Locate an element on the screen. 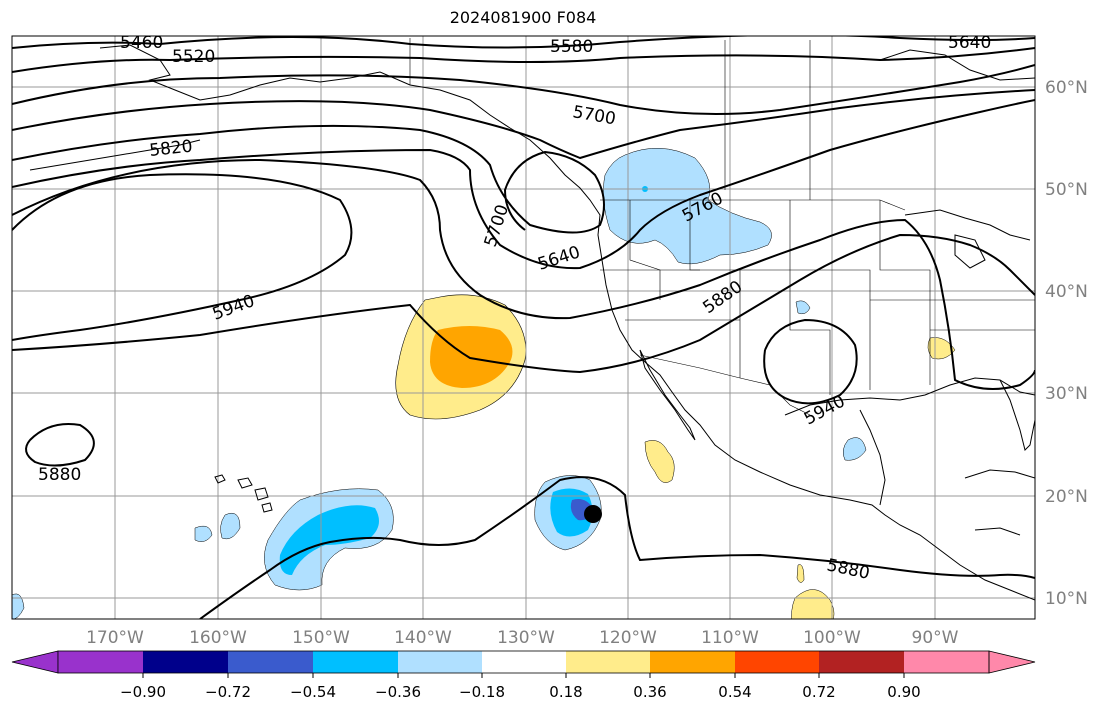 The width and height of the screenshot is (1105, 712). lat-label: 30°N is located at coordinates (1066, 394).